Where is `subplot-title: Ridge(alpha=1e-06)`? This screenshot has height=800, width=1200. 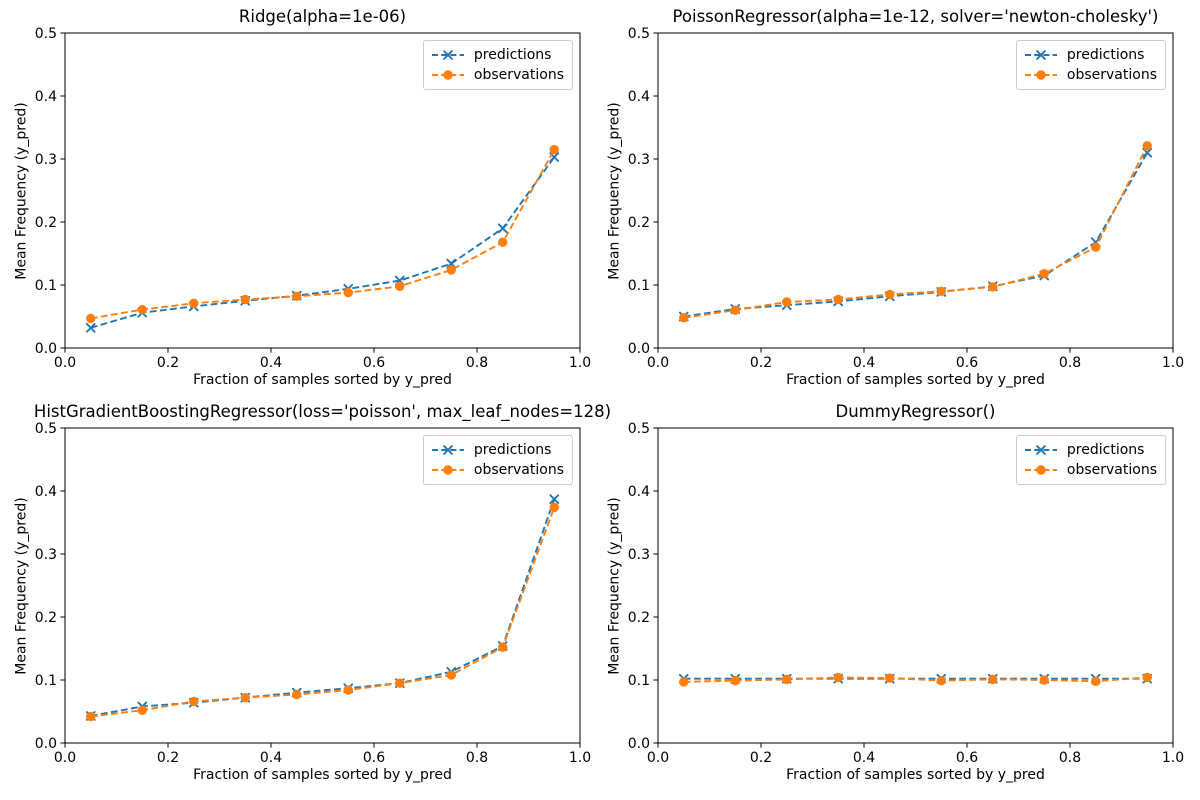 subplot-title: Ridge(alpha=1e-06) is located at coordinates (322, 16).